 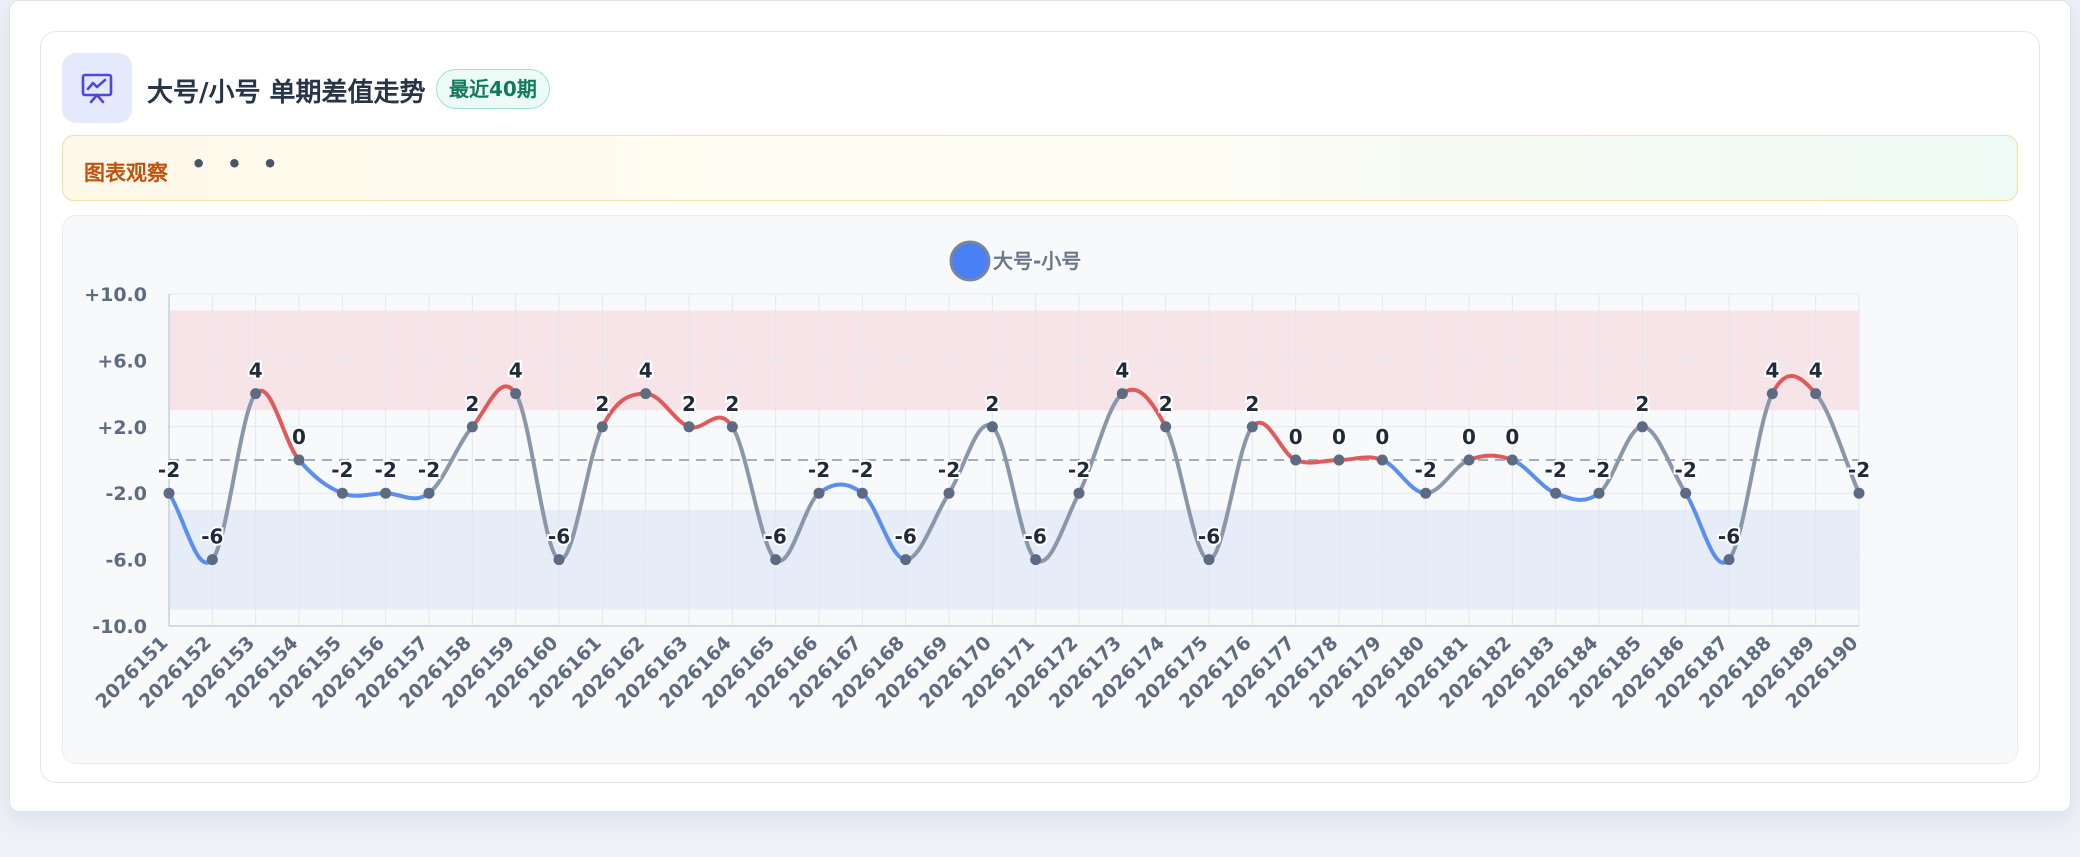 What do you see at coordinates (286, 93) in the screenshot?
I see `chart-title: 大号/小号 单期差值走势` at bounding box center [286, 93].